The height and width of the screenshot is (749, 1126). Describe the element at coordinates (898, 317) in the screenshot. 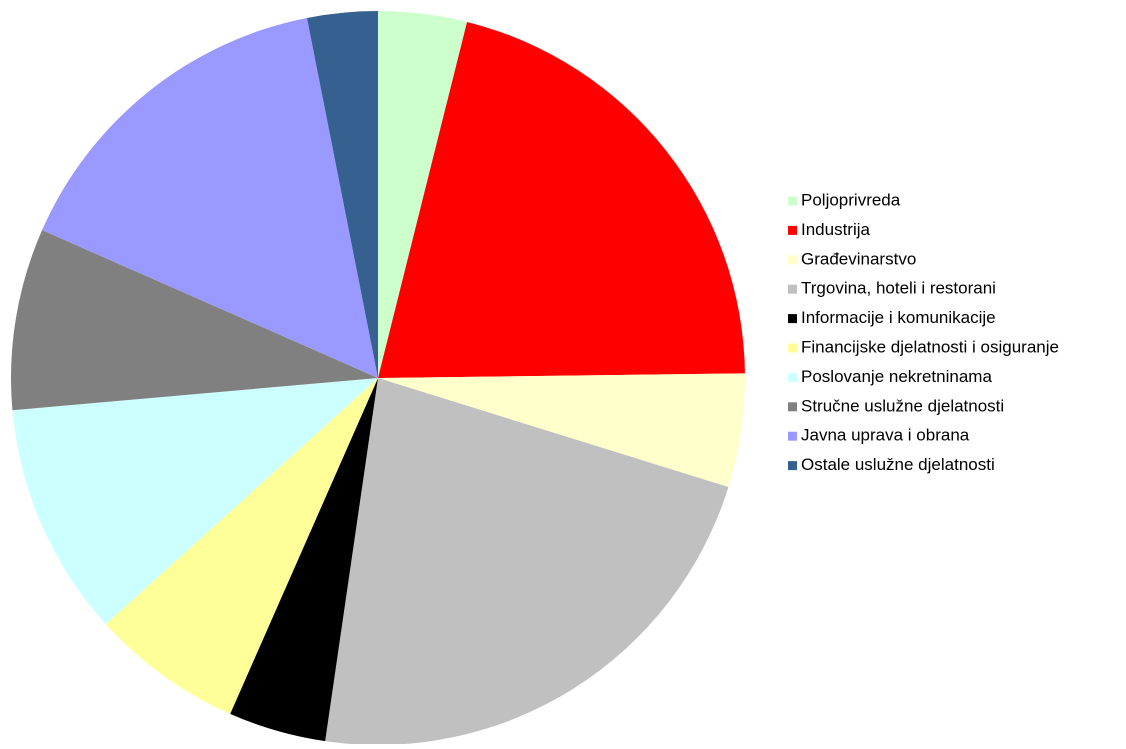

I see `legend-label: Informacije i komunikacije` at that location.